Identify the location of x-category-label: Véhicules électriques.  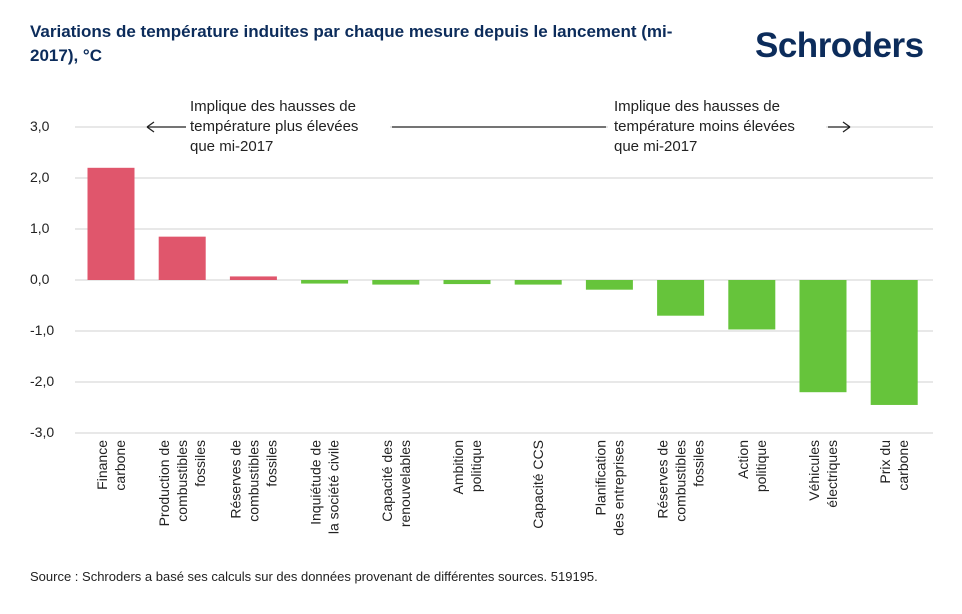
(823, 474).